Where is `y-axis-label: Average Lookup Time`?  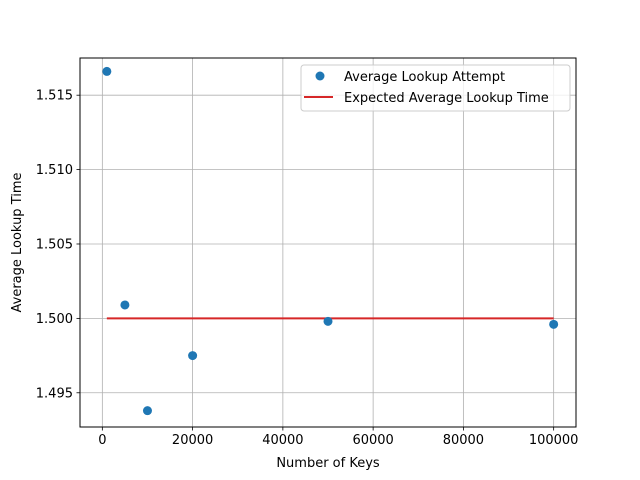
y-axis-label: Average Lookup Time is located at coordinates (17, 242).